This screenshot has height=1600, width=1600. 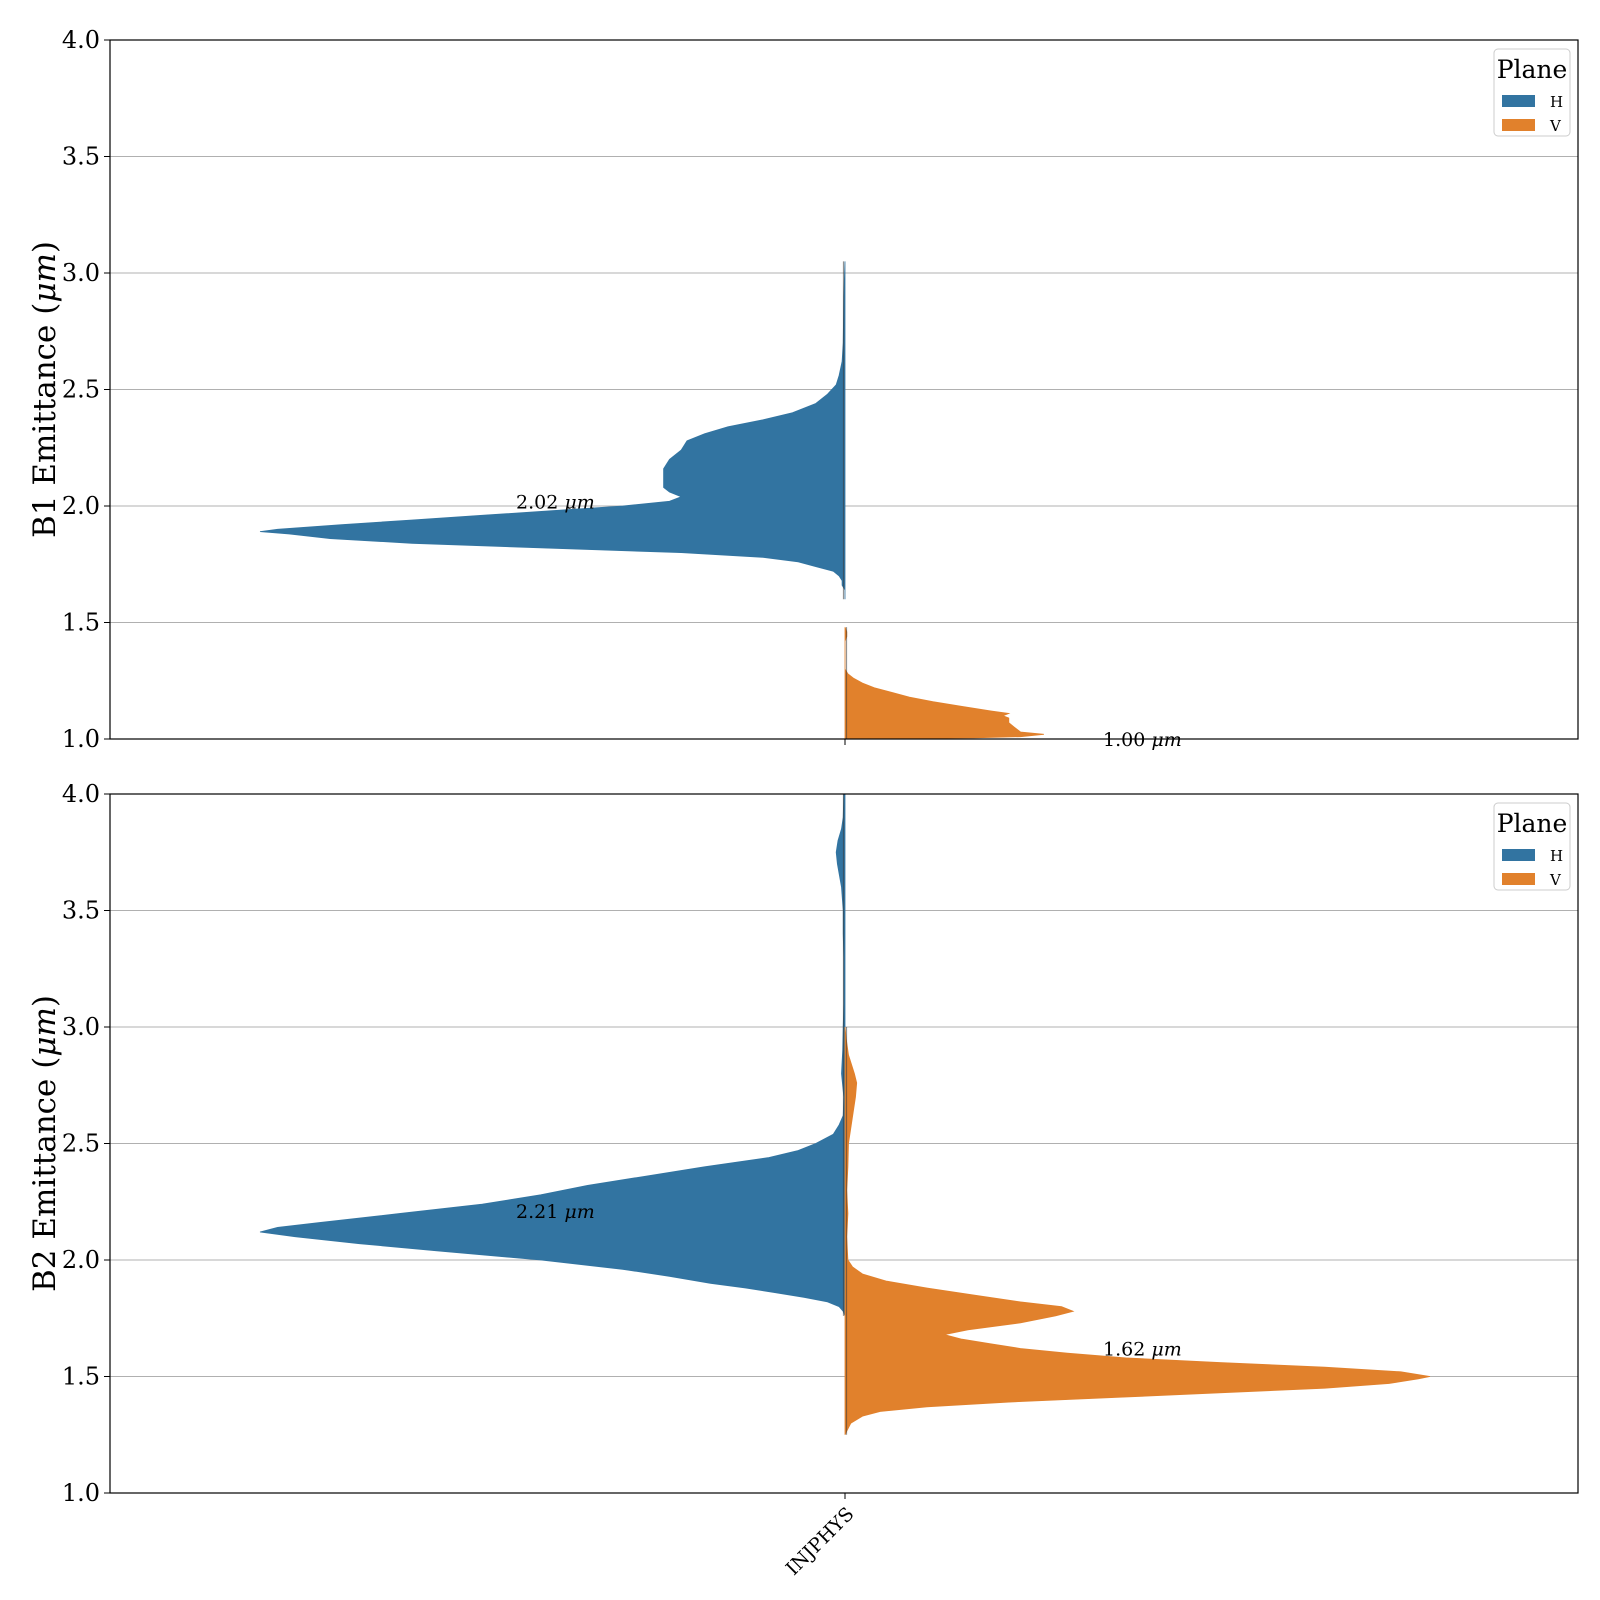 I want to click on x-tick-label: INJPHYS, so click(x=820, y=1541).